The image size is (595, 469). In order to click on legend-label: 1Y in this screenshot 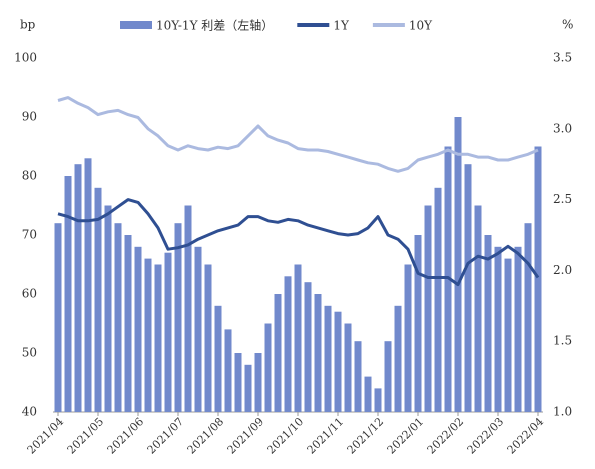, I will do `click(341, 26)`.